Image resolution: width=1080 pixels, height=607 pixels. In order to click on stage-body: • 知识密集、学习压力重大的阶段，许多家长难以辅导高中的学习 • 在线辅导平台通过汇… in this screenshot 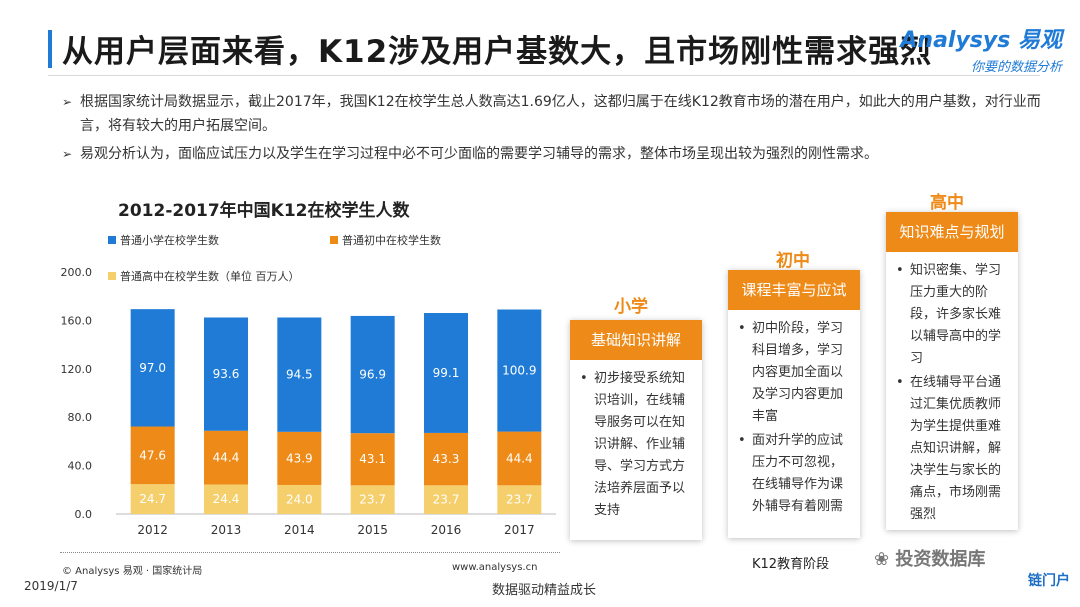, I will do `click(952, 389)`.